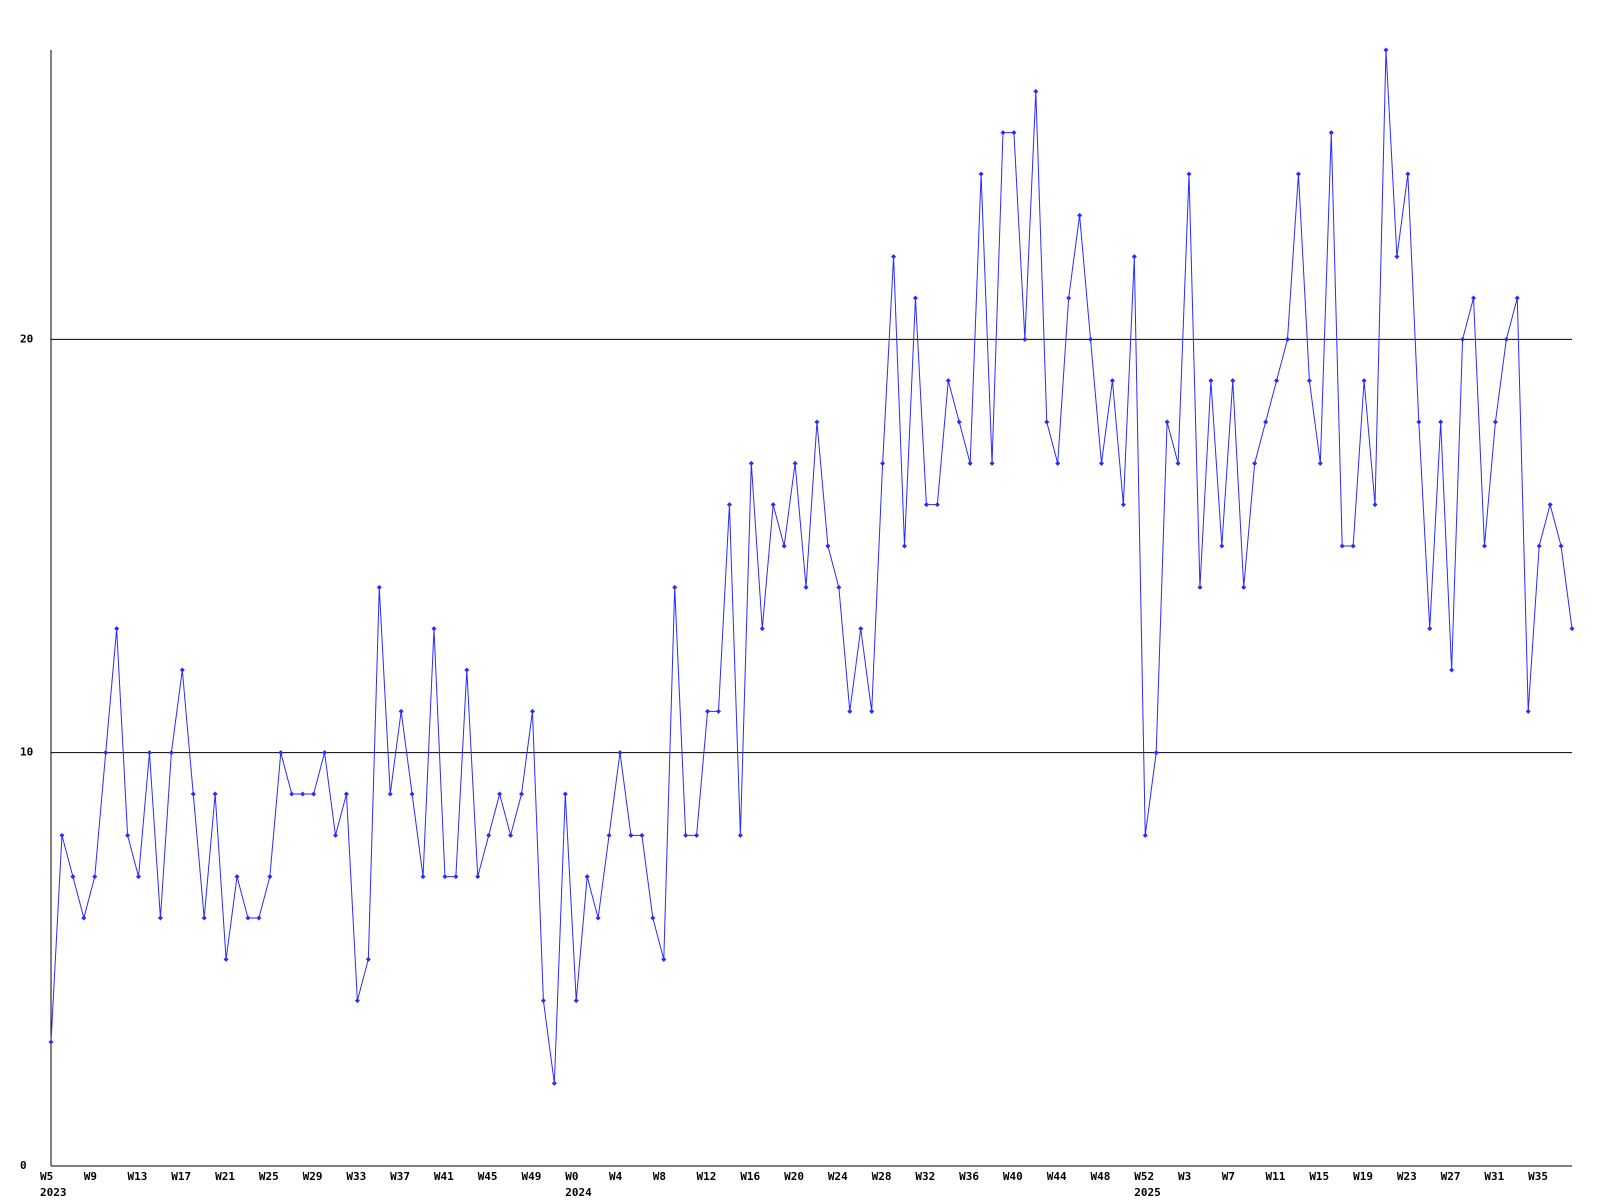 The image size is (1600, 1200). Describe the element at coordinates (444, 1176) in the screenshot. I see `x-tick-label: W41` at that location.